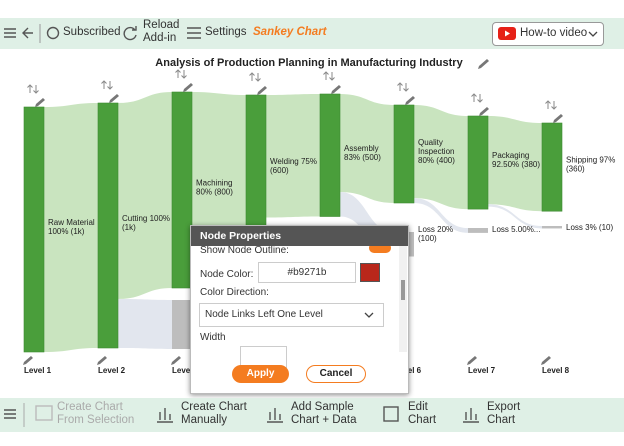 This screenshot has height=446, width=624. Describe the element at coordinates (556, 370) in the screenshot. I see `level-label: Level 8` at that location.